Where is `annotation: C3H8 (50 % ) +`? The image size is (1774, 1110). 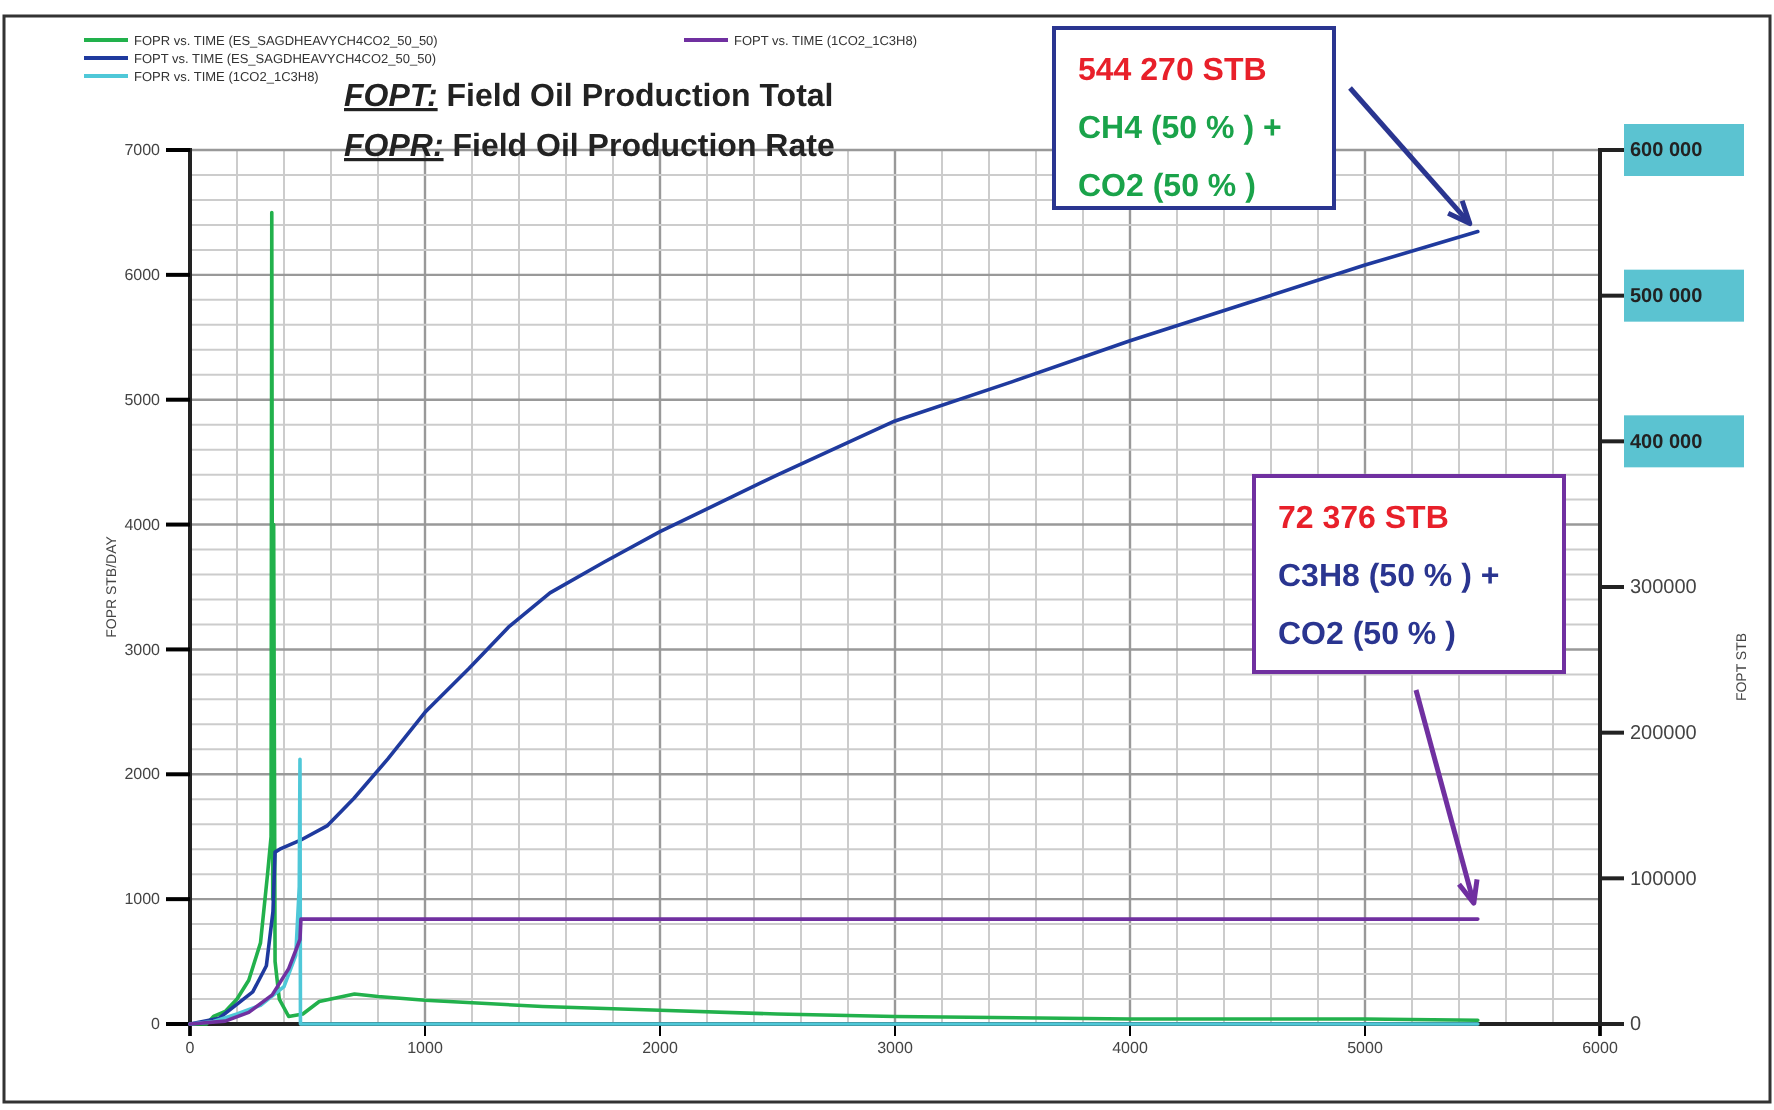
annotation: C3H8 (50 % ) + is located at coordinates (1389, 577).